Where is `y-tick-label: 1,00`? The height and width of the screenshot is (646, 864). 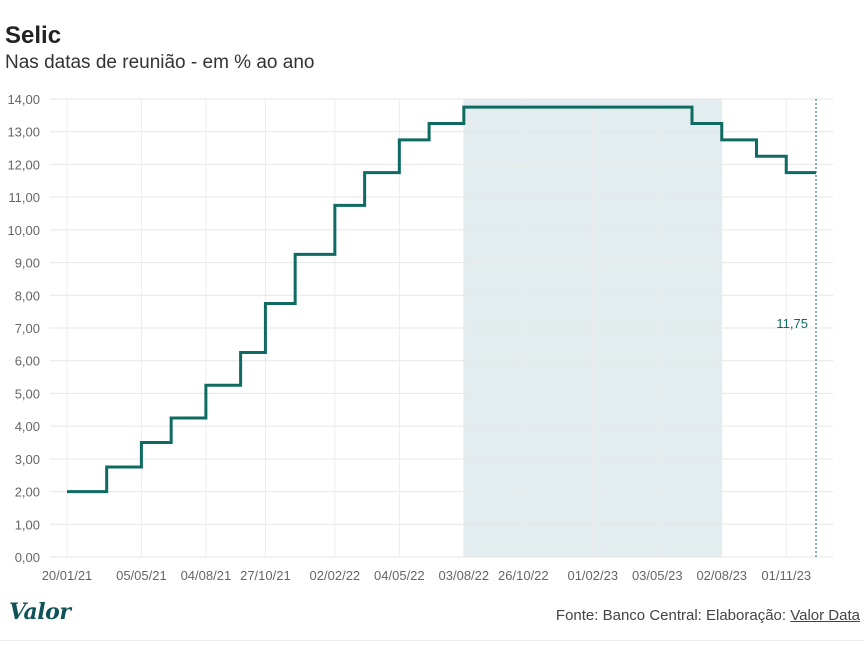 y-tick-label: 1,00 is located at coordinates (27, 524).